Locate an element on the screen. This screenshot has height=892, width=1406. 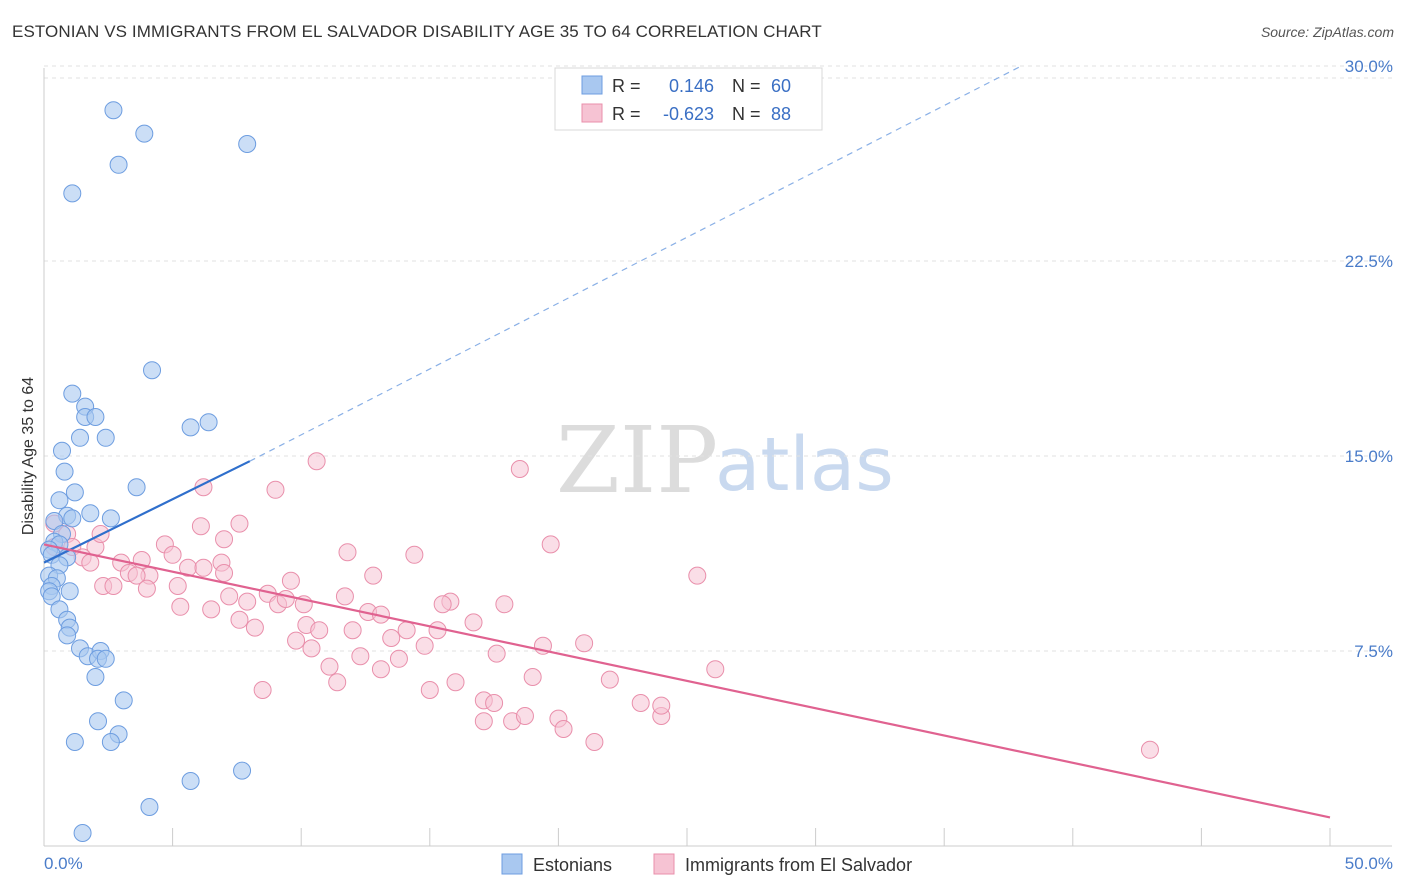
bottom-legend: Estonians Immigrants from El Salvador is located at coordinates (706, 864).